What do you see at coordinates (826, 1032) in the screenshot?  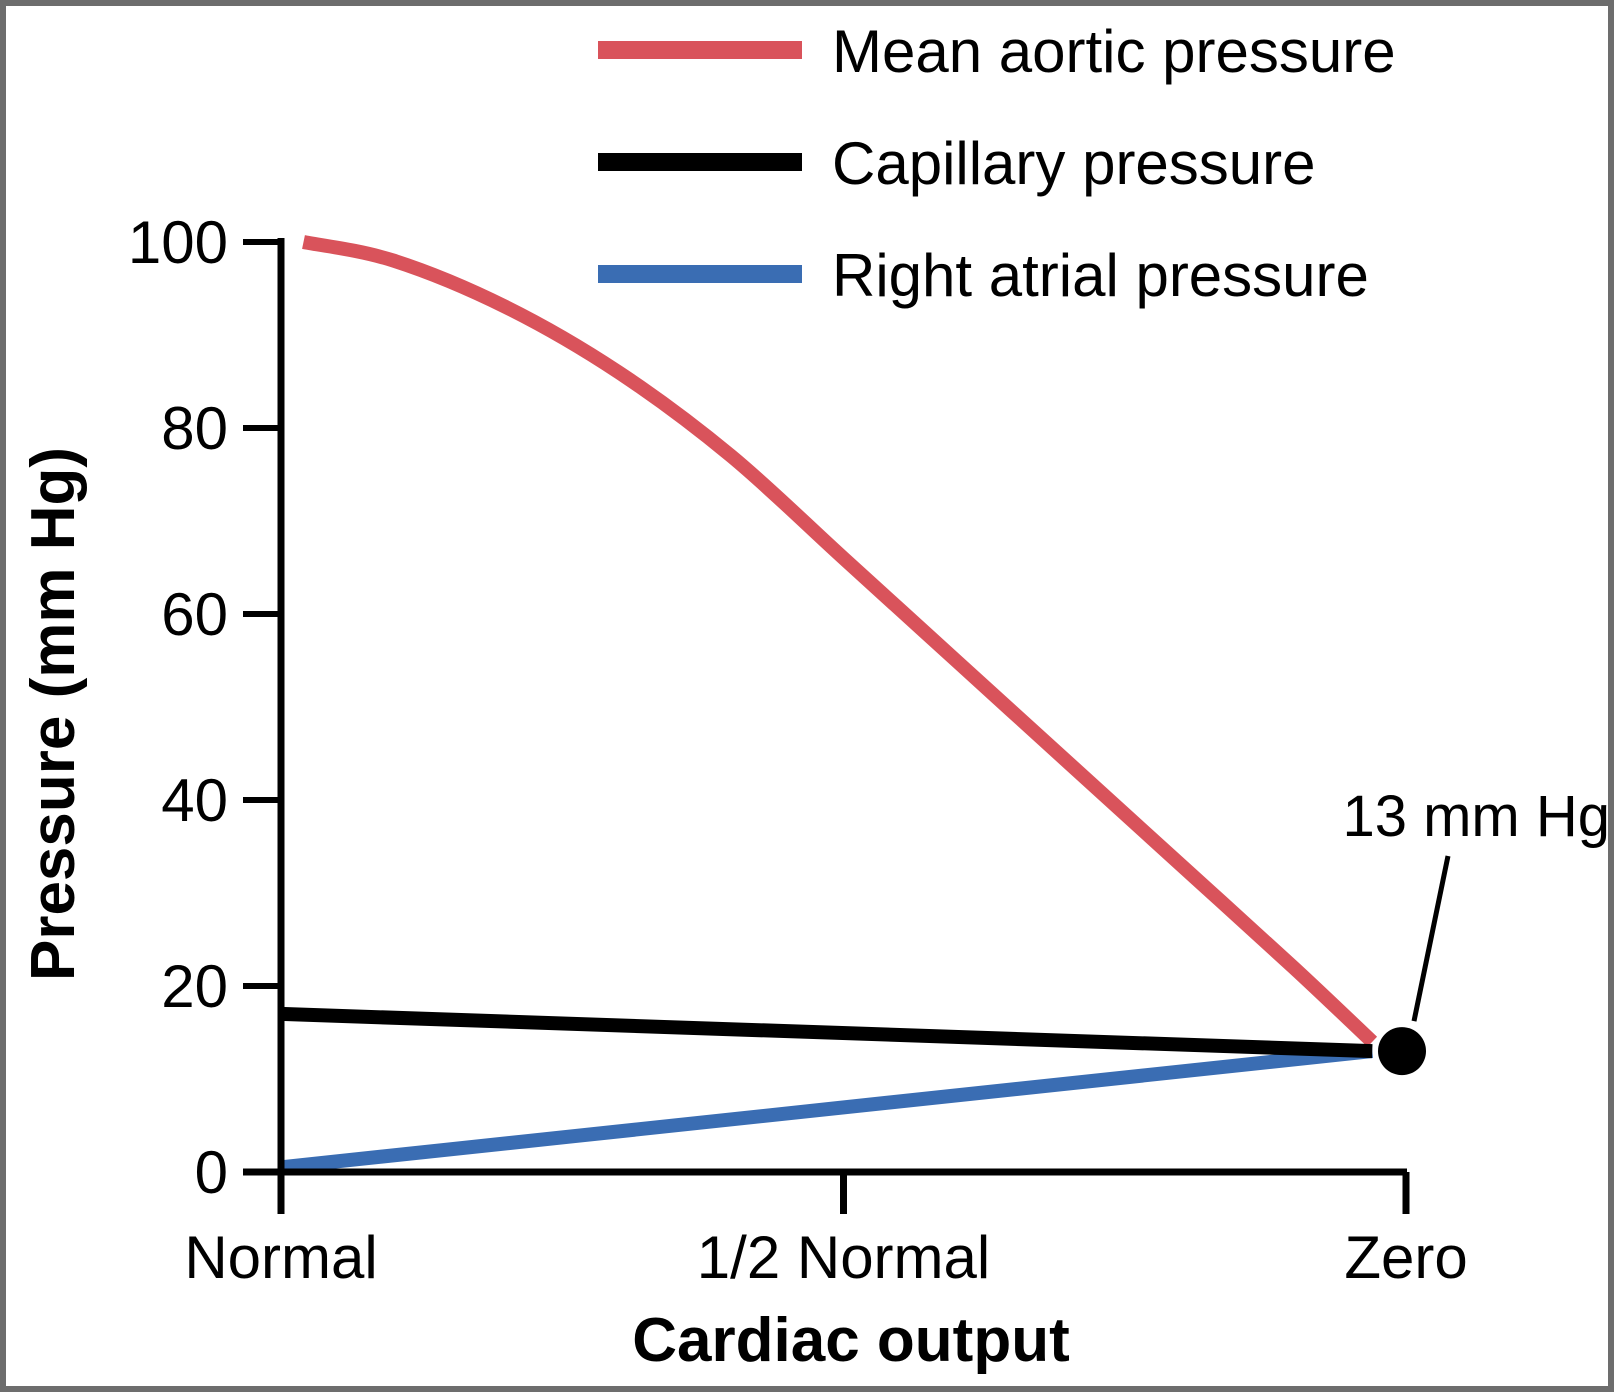 I see `capillary-pressure-line` at bounding box center [826, 1032].